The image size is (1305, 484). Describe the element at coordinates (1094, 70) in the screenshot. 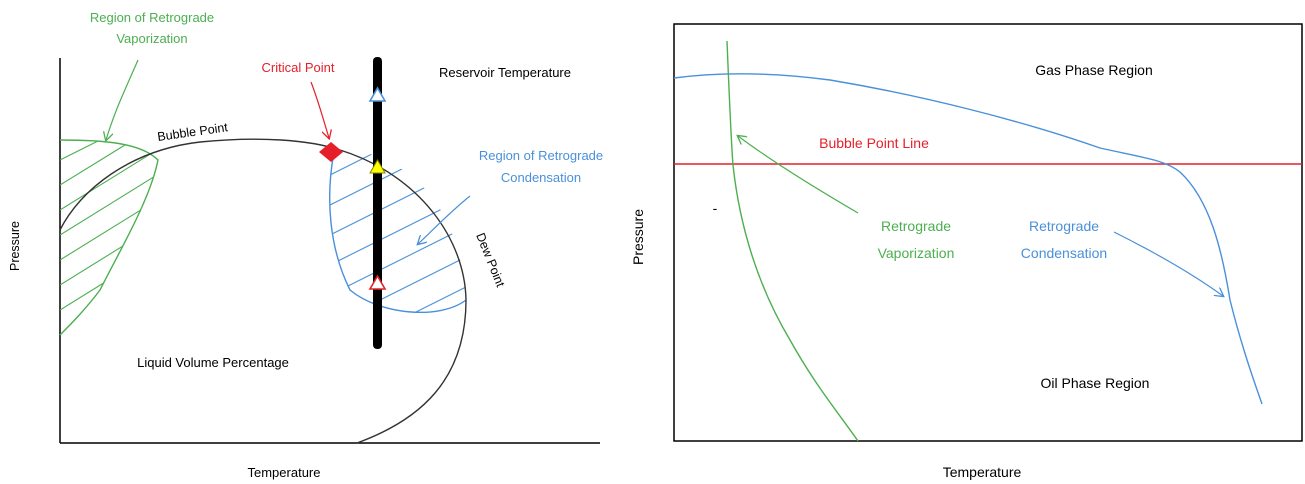

I see `gas-phase-label: Gas Phase Region` at that location.